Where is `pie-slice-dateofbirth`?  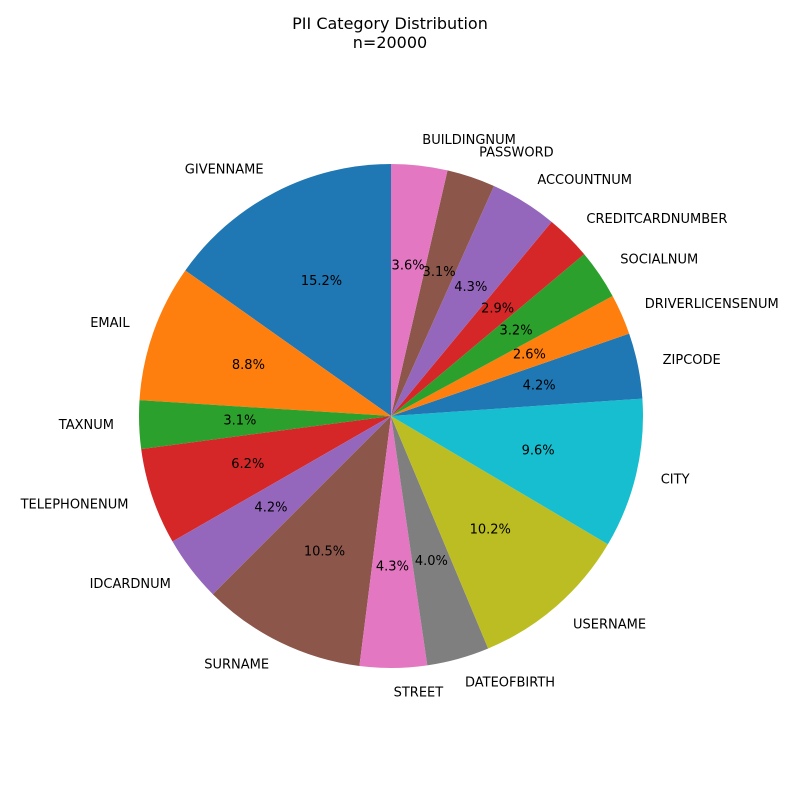
pie-slice-dateofbirth is located at coordinates (440, 541).